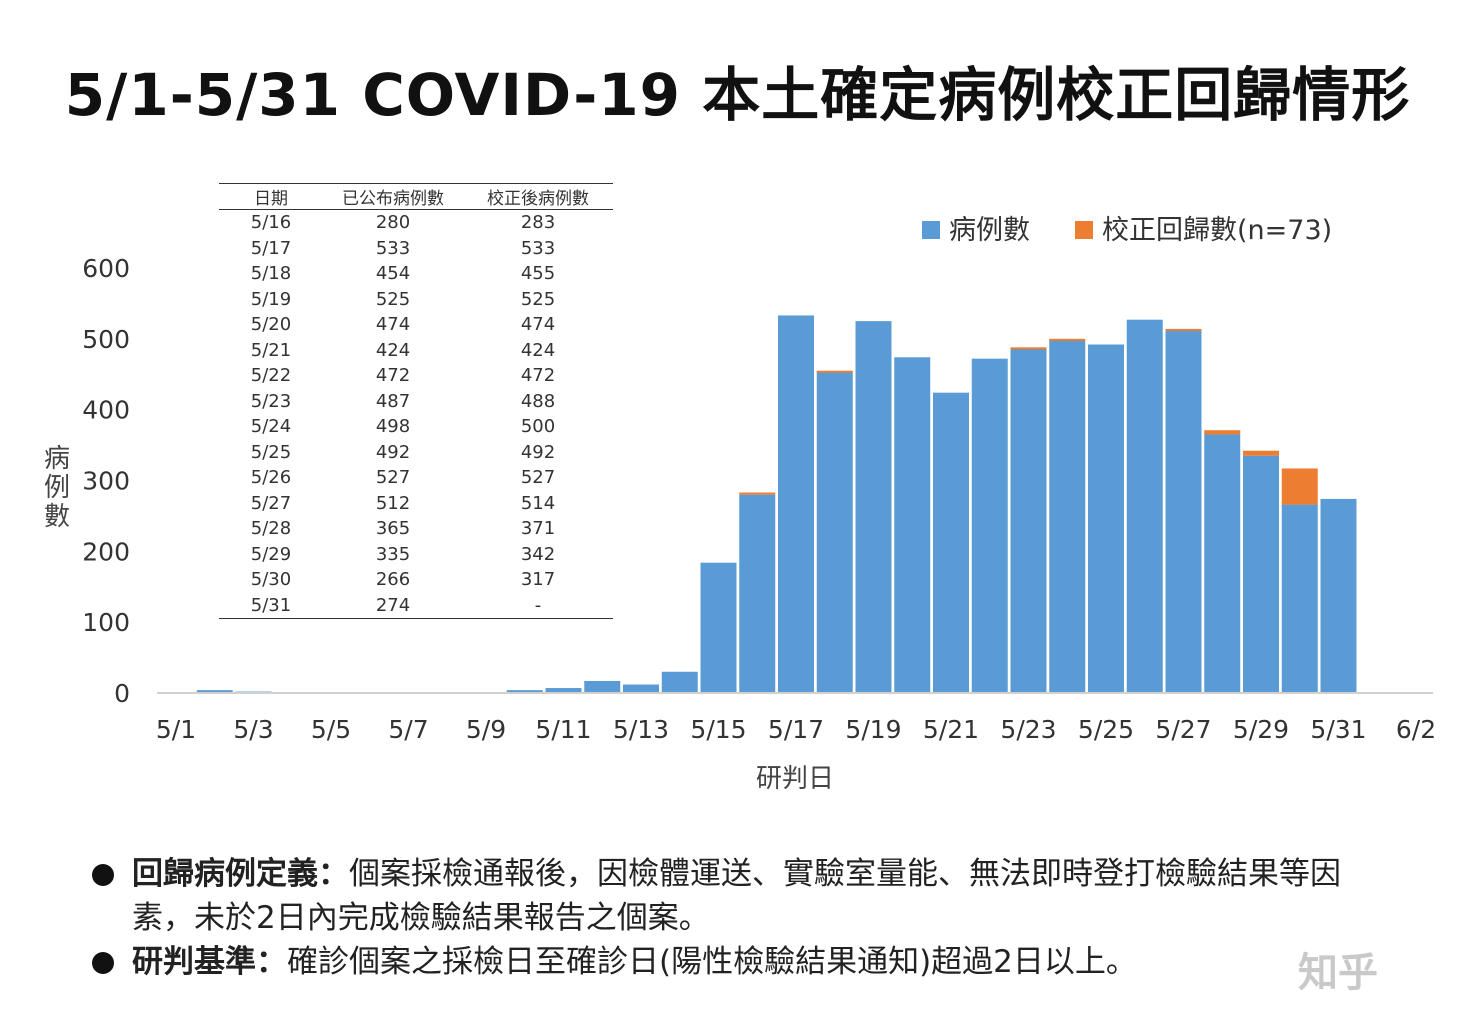 This screenshot has height=1021, width=1475. Describe the element at coordinates (271, 274) in the screenshot. I see `table-cell-date: 5/18` at that location.